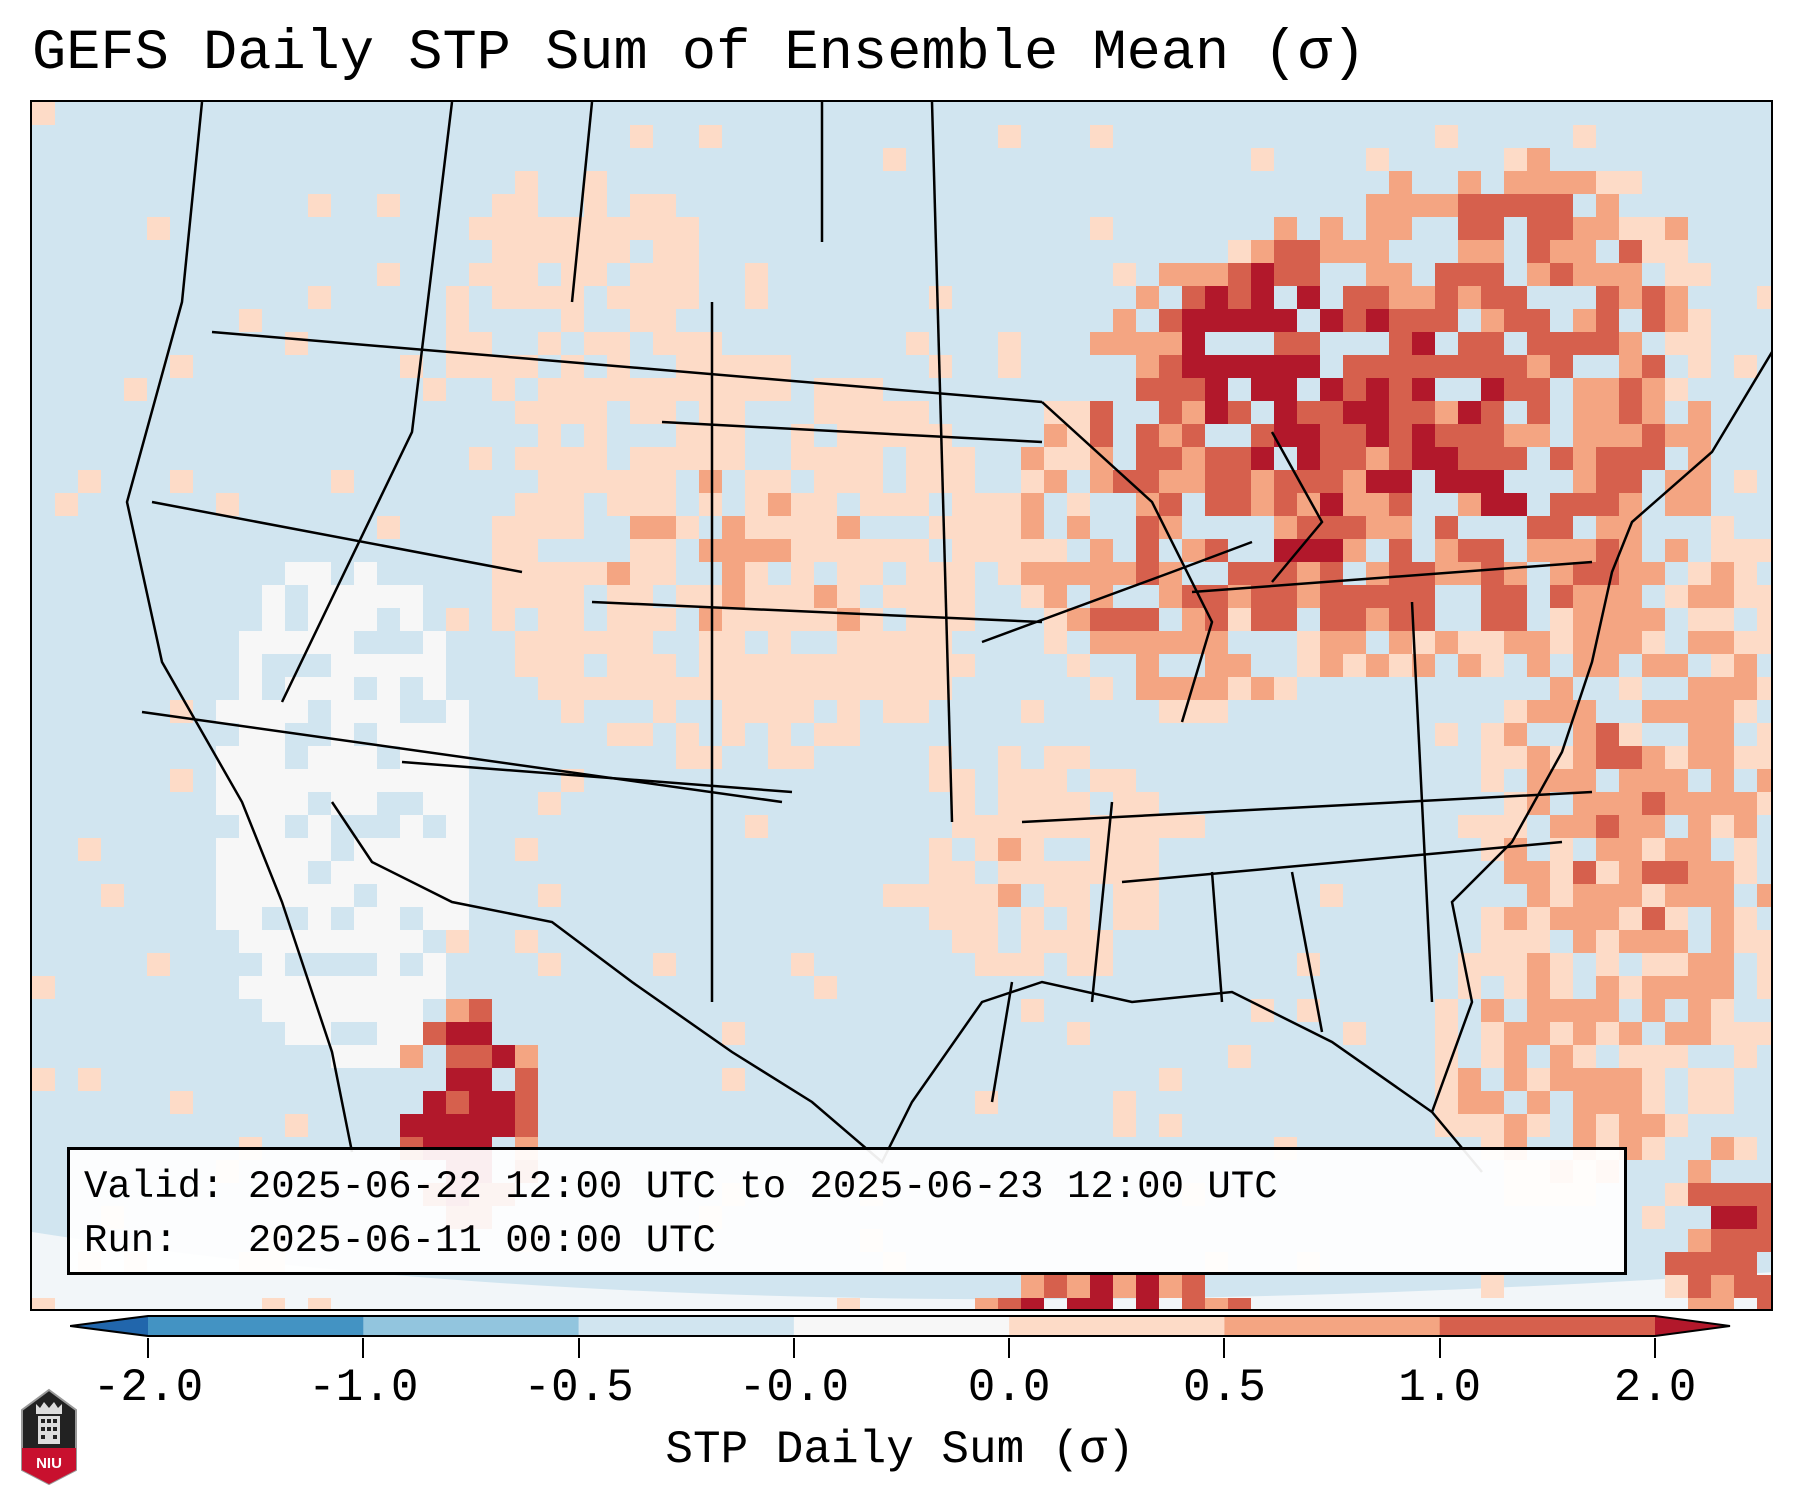 Image resolution: width=1803 pixels, height=1506 pixels. Describe the element at coordinates (49, 1437) in the screenshot. I see `niu-logo: NIU` at that location.